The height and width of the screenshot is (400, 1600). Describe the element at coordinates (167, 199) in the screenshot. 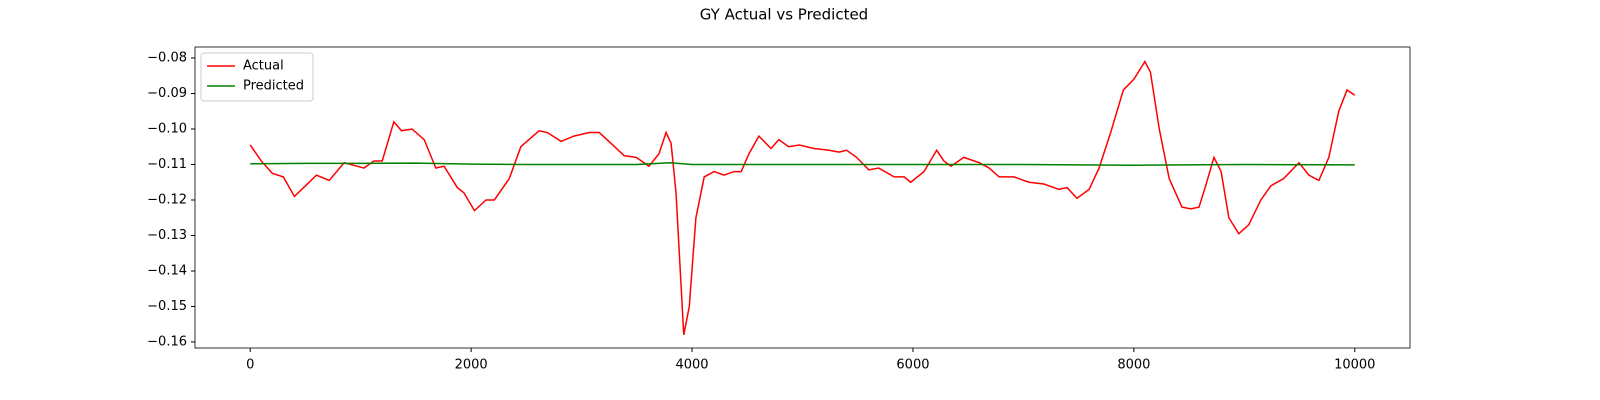

I see `y-tick-label: −0.12` at that location.